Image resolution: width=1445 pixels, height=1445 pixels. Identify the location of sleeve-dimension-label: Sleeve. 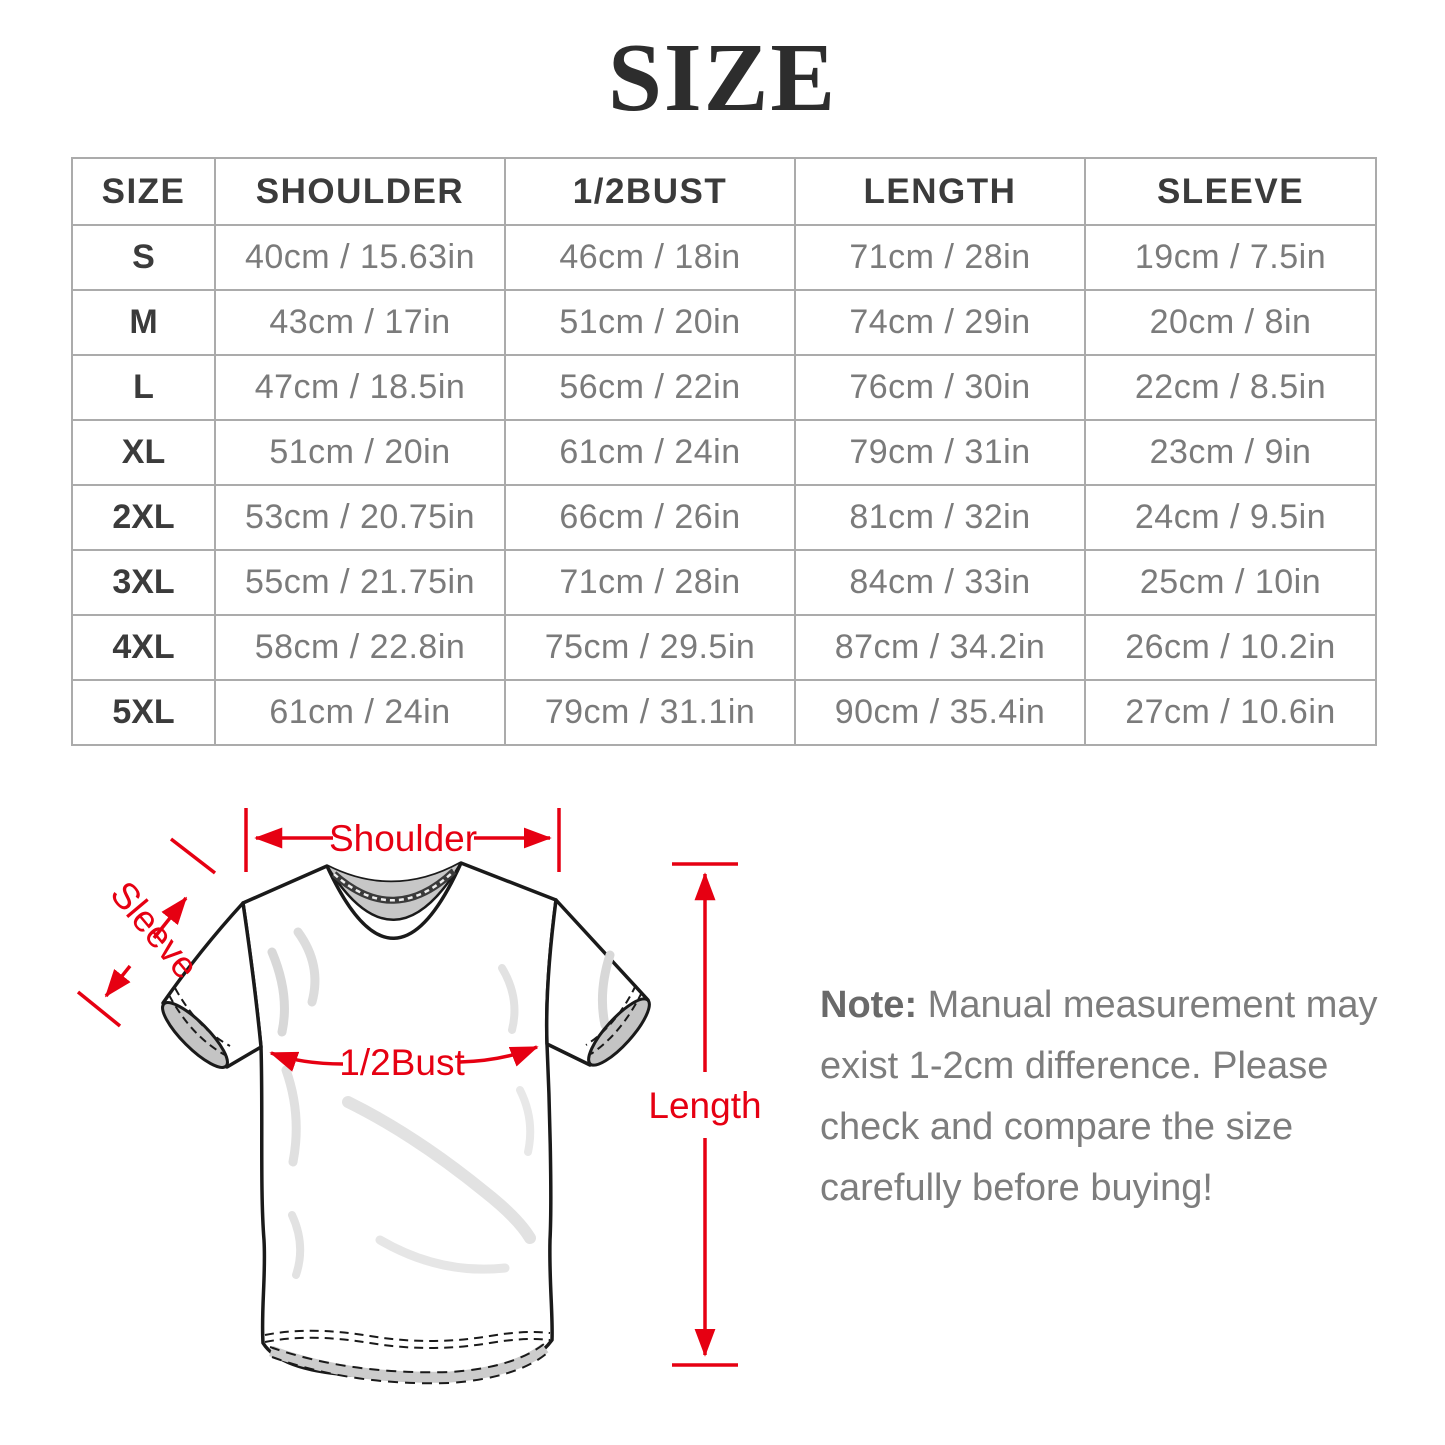
(155, 929).